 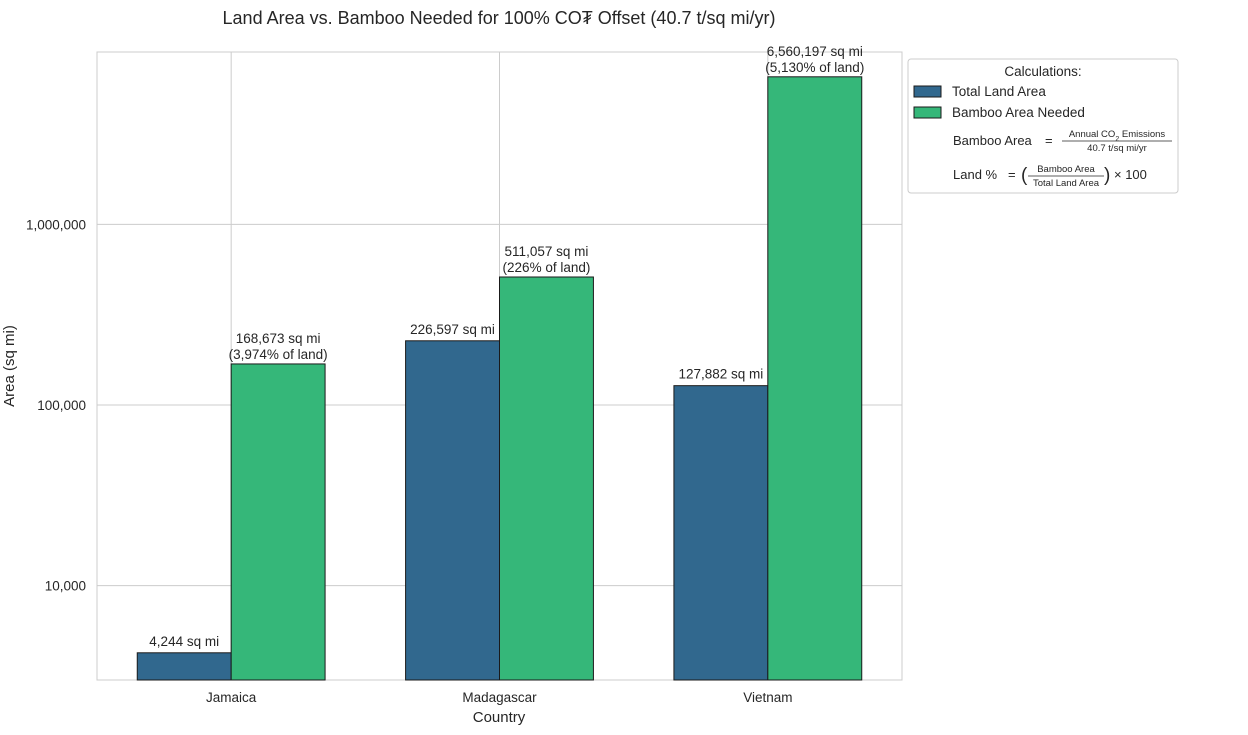 I want to click on bar-total-land-area-jamaica, so click(x=184, y=666).